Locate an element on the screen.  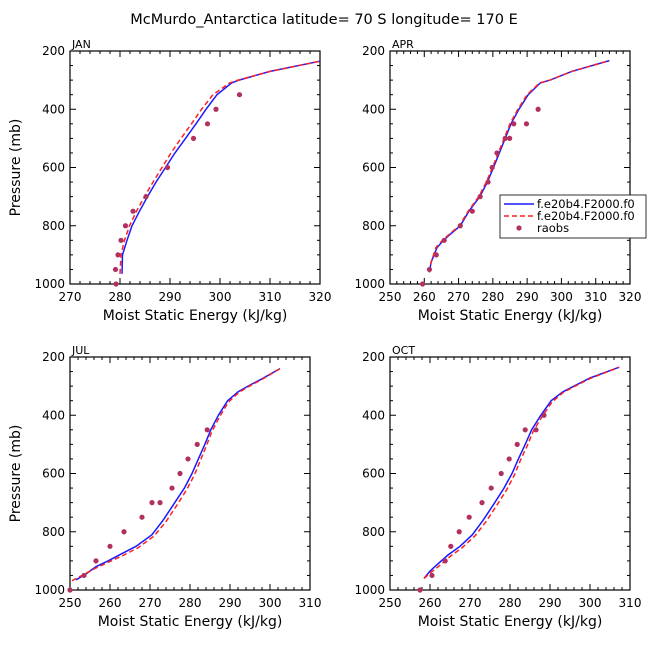
panel-label: OCT is located at coordinates (403, 350).